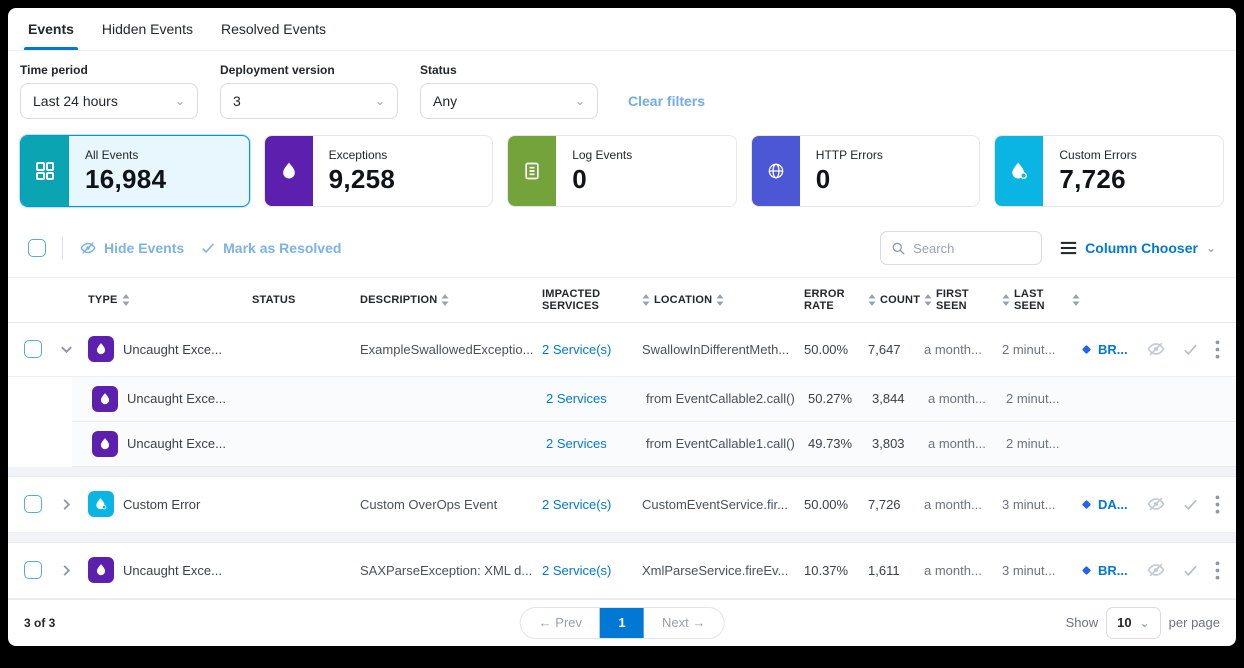  Describe the element at coordinates (865, 171) in the screenshot. I see `card-http-errors: HTTP Errors 0` at that location.